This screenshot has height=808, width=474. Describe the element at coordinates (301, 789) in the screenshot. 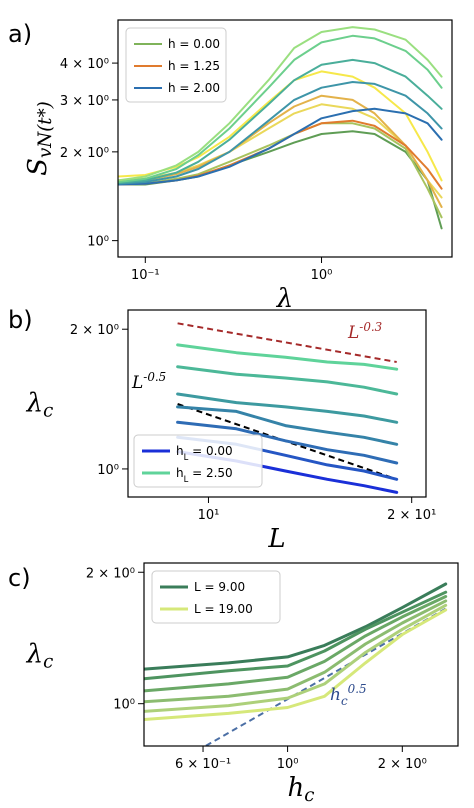

I see `x-axis-label: hc` at that location.